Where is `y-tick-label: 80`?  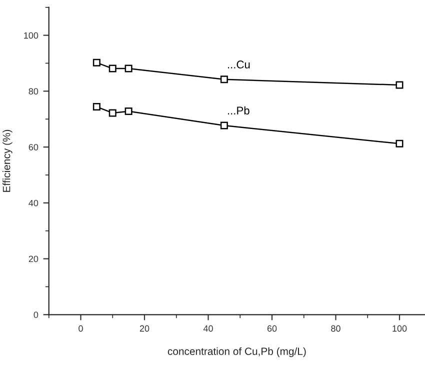
y-tick-label: 80 is located at coordinates (33, 91).